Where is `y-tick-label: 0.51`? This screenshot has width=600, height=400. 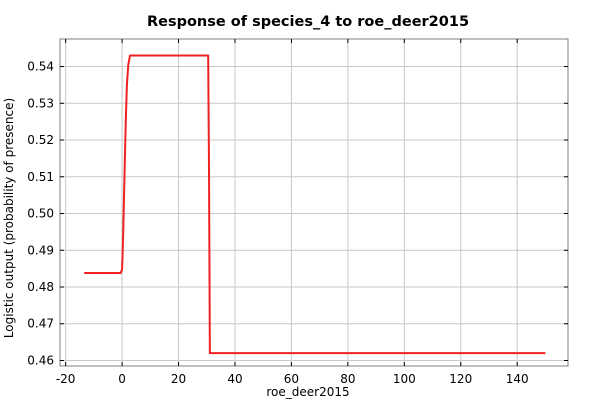 y-tick-label: 0.51 is located at coordinates (40, 177).